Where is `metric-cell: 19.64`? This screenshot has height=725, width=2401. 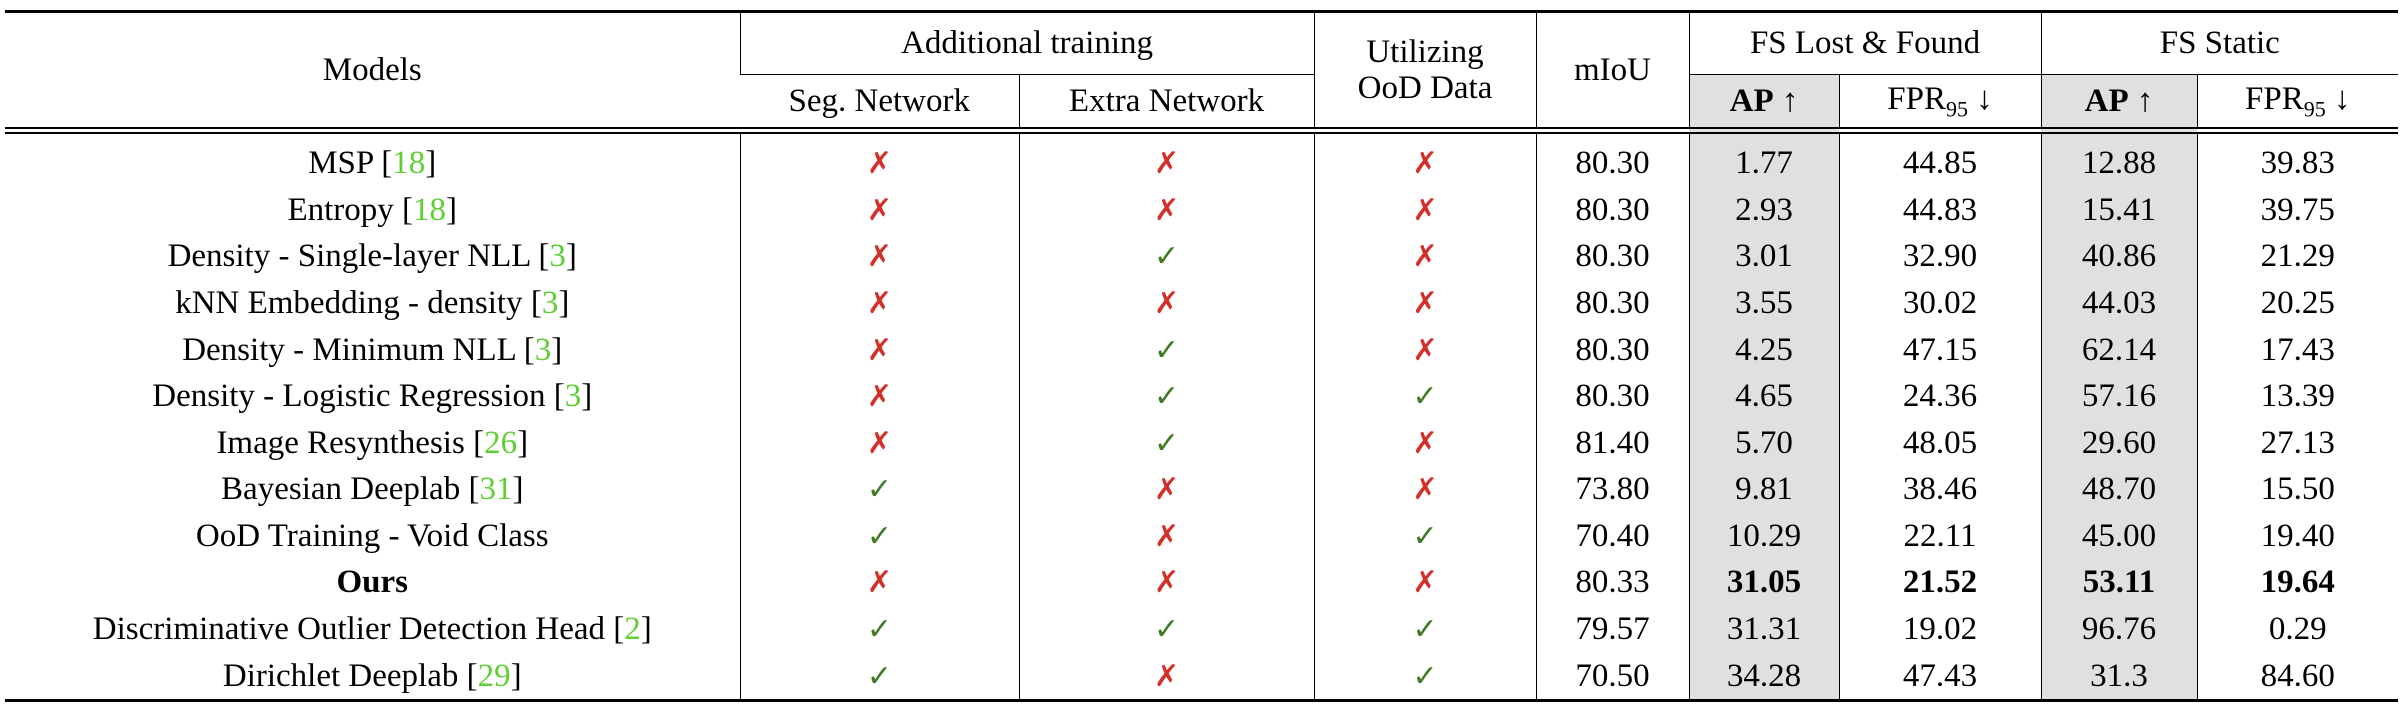 metric-cell: 19.64 is located at coordinates (2297, 582).